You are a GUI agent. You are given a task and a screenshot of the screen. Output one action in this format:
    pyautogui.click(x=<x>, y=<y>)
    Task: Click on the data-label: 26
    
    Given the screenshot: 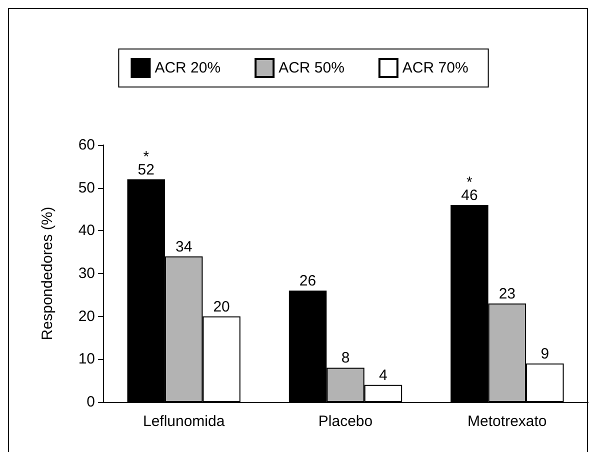 What is the action you would take?
    pyautogui.click(x=307, y=281)
    